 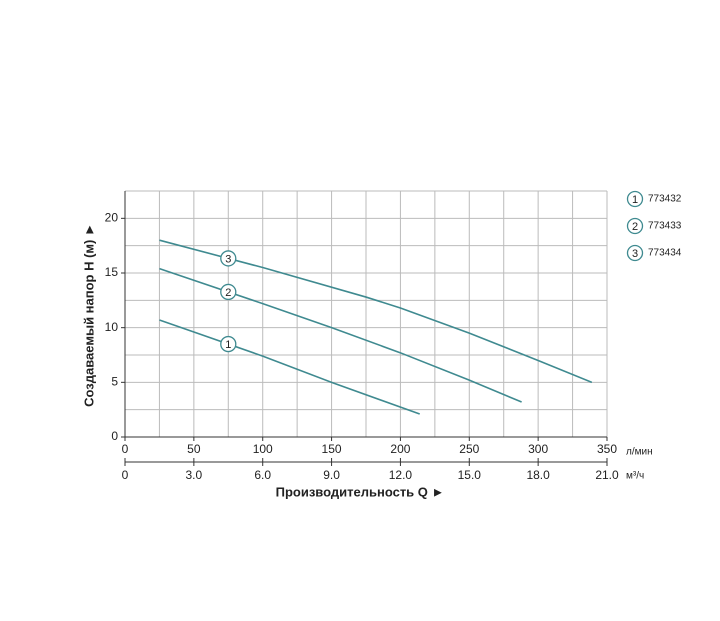 I want to click on x2-tick-label: 12.0, so click(x=401, y=475).